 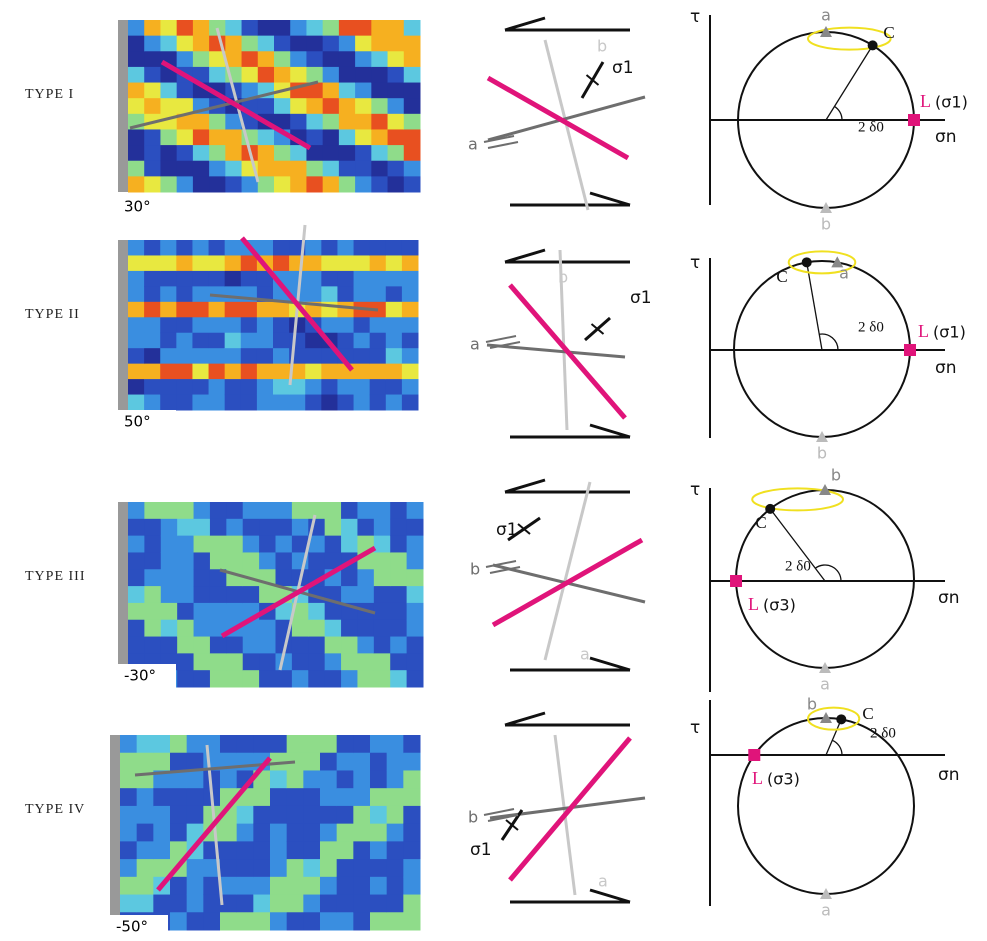 I want to click on angle-box, so click(x=147, y=422).